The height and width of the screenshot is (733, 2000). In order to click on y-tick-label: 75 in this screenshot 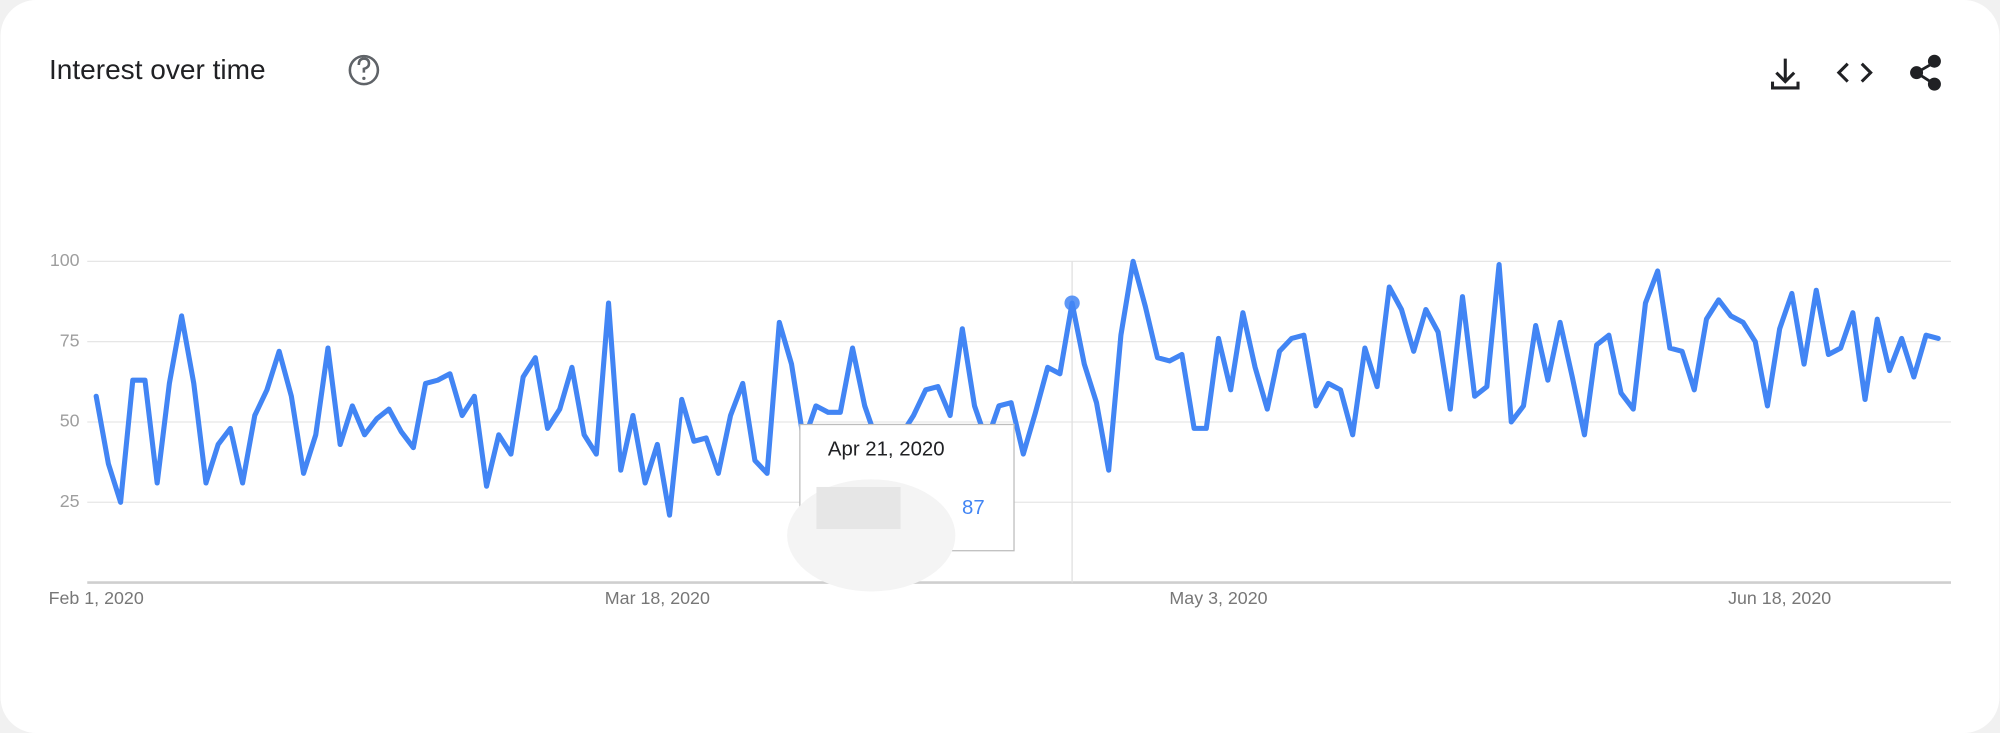, I will do `click(70, 340)`.